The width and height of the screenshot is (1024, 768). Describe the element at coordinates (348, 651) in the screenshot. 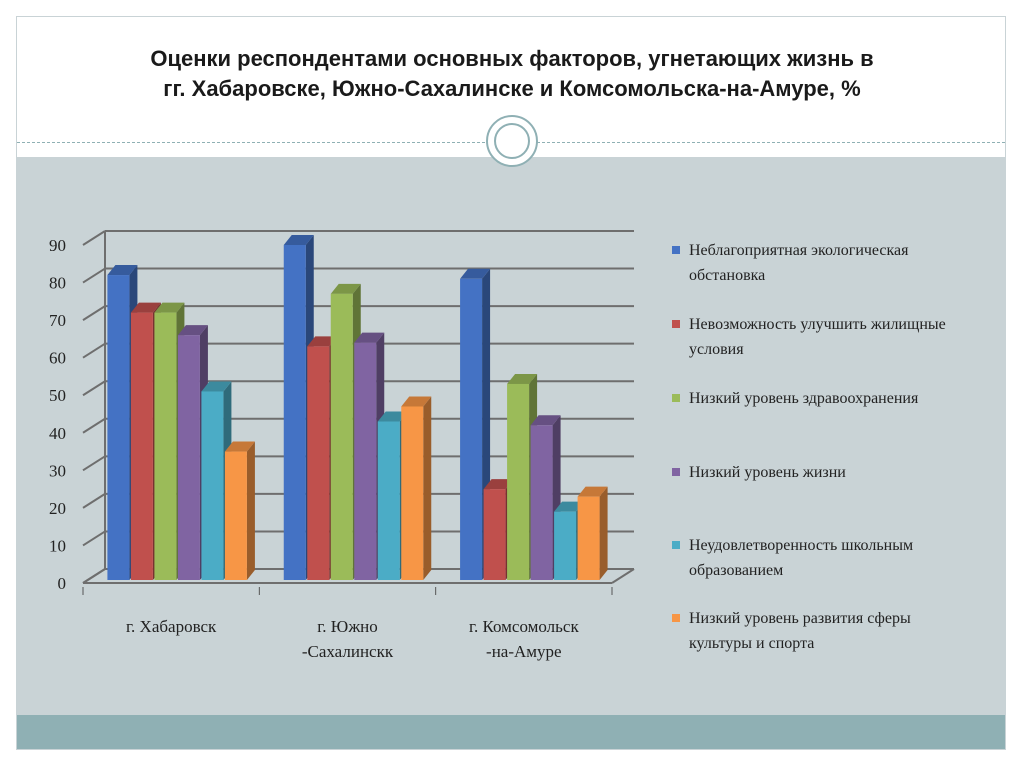

I see `x-tick-label: -Сахалинскк` at that location.